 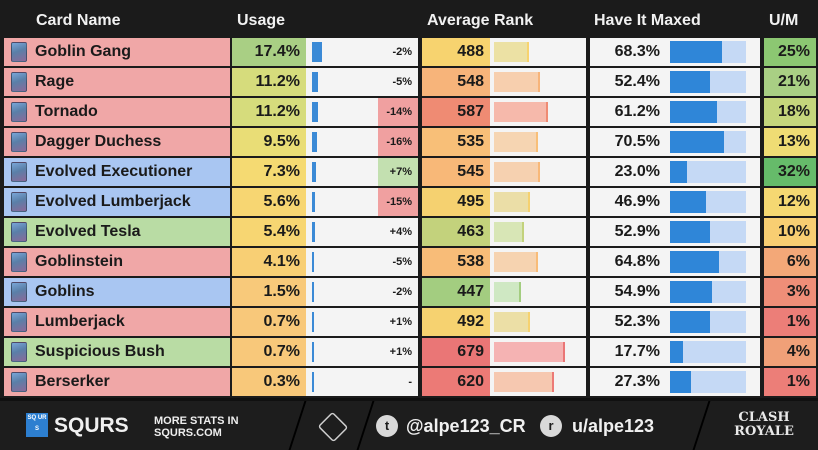 I want to click on table-row: Berserker 0.3% - 620 27.3% 1%, so click(x=409, y=382).